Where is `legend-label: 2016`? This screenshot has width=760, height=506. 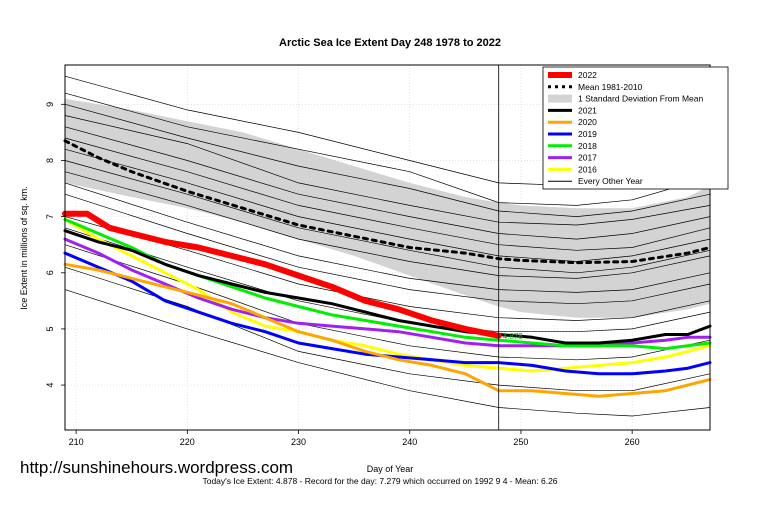
legend-label: 2016 is located at coordinates (587, 169).